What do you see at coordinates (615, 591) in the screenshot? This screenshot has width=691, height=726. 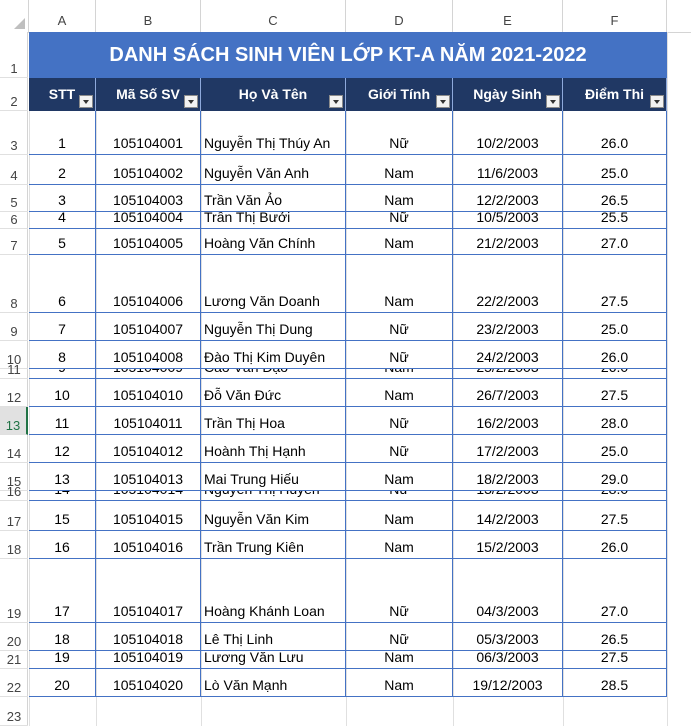 I see `table-cell: 27.0` at bounding box center [615, 591].